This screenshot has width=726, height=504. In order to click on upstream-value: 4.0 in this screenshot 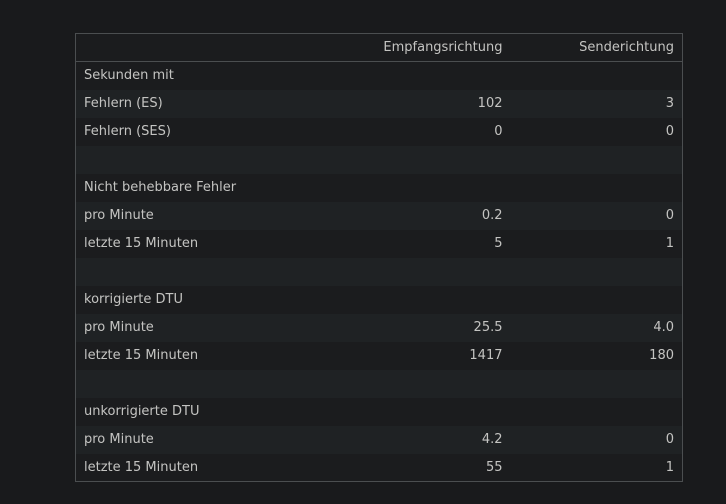, I will do `click(663, 327)`.